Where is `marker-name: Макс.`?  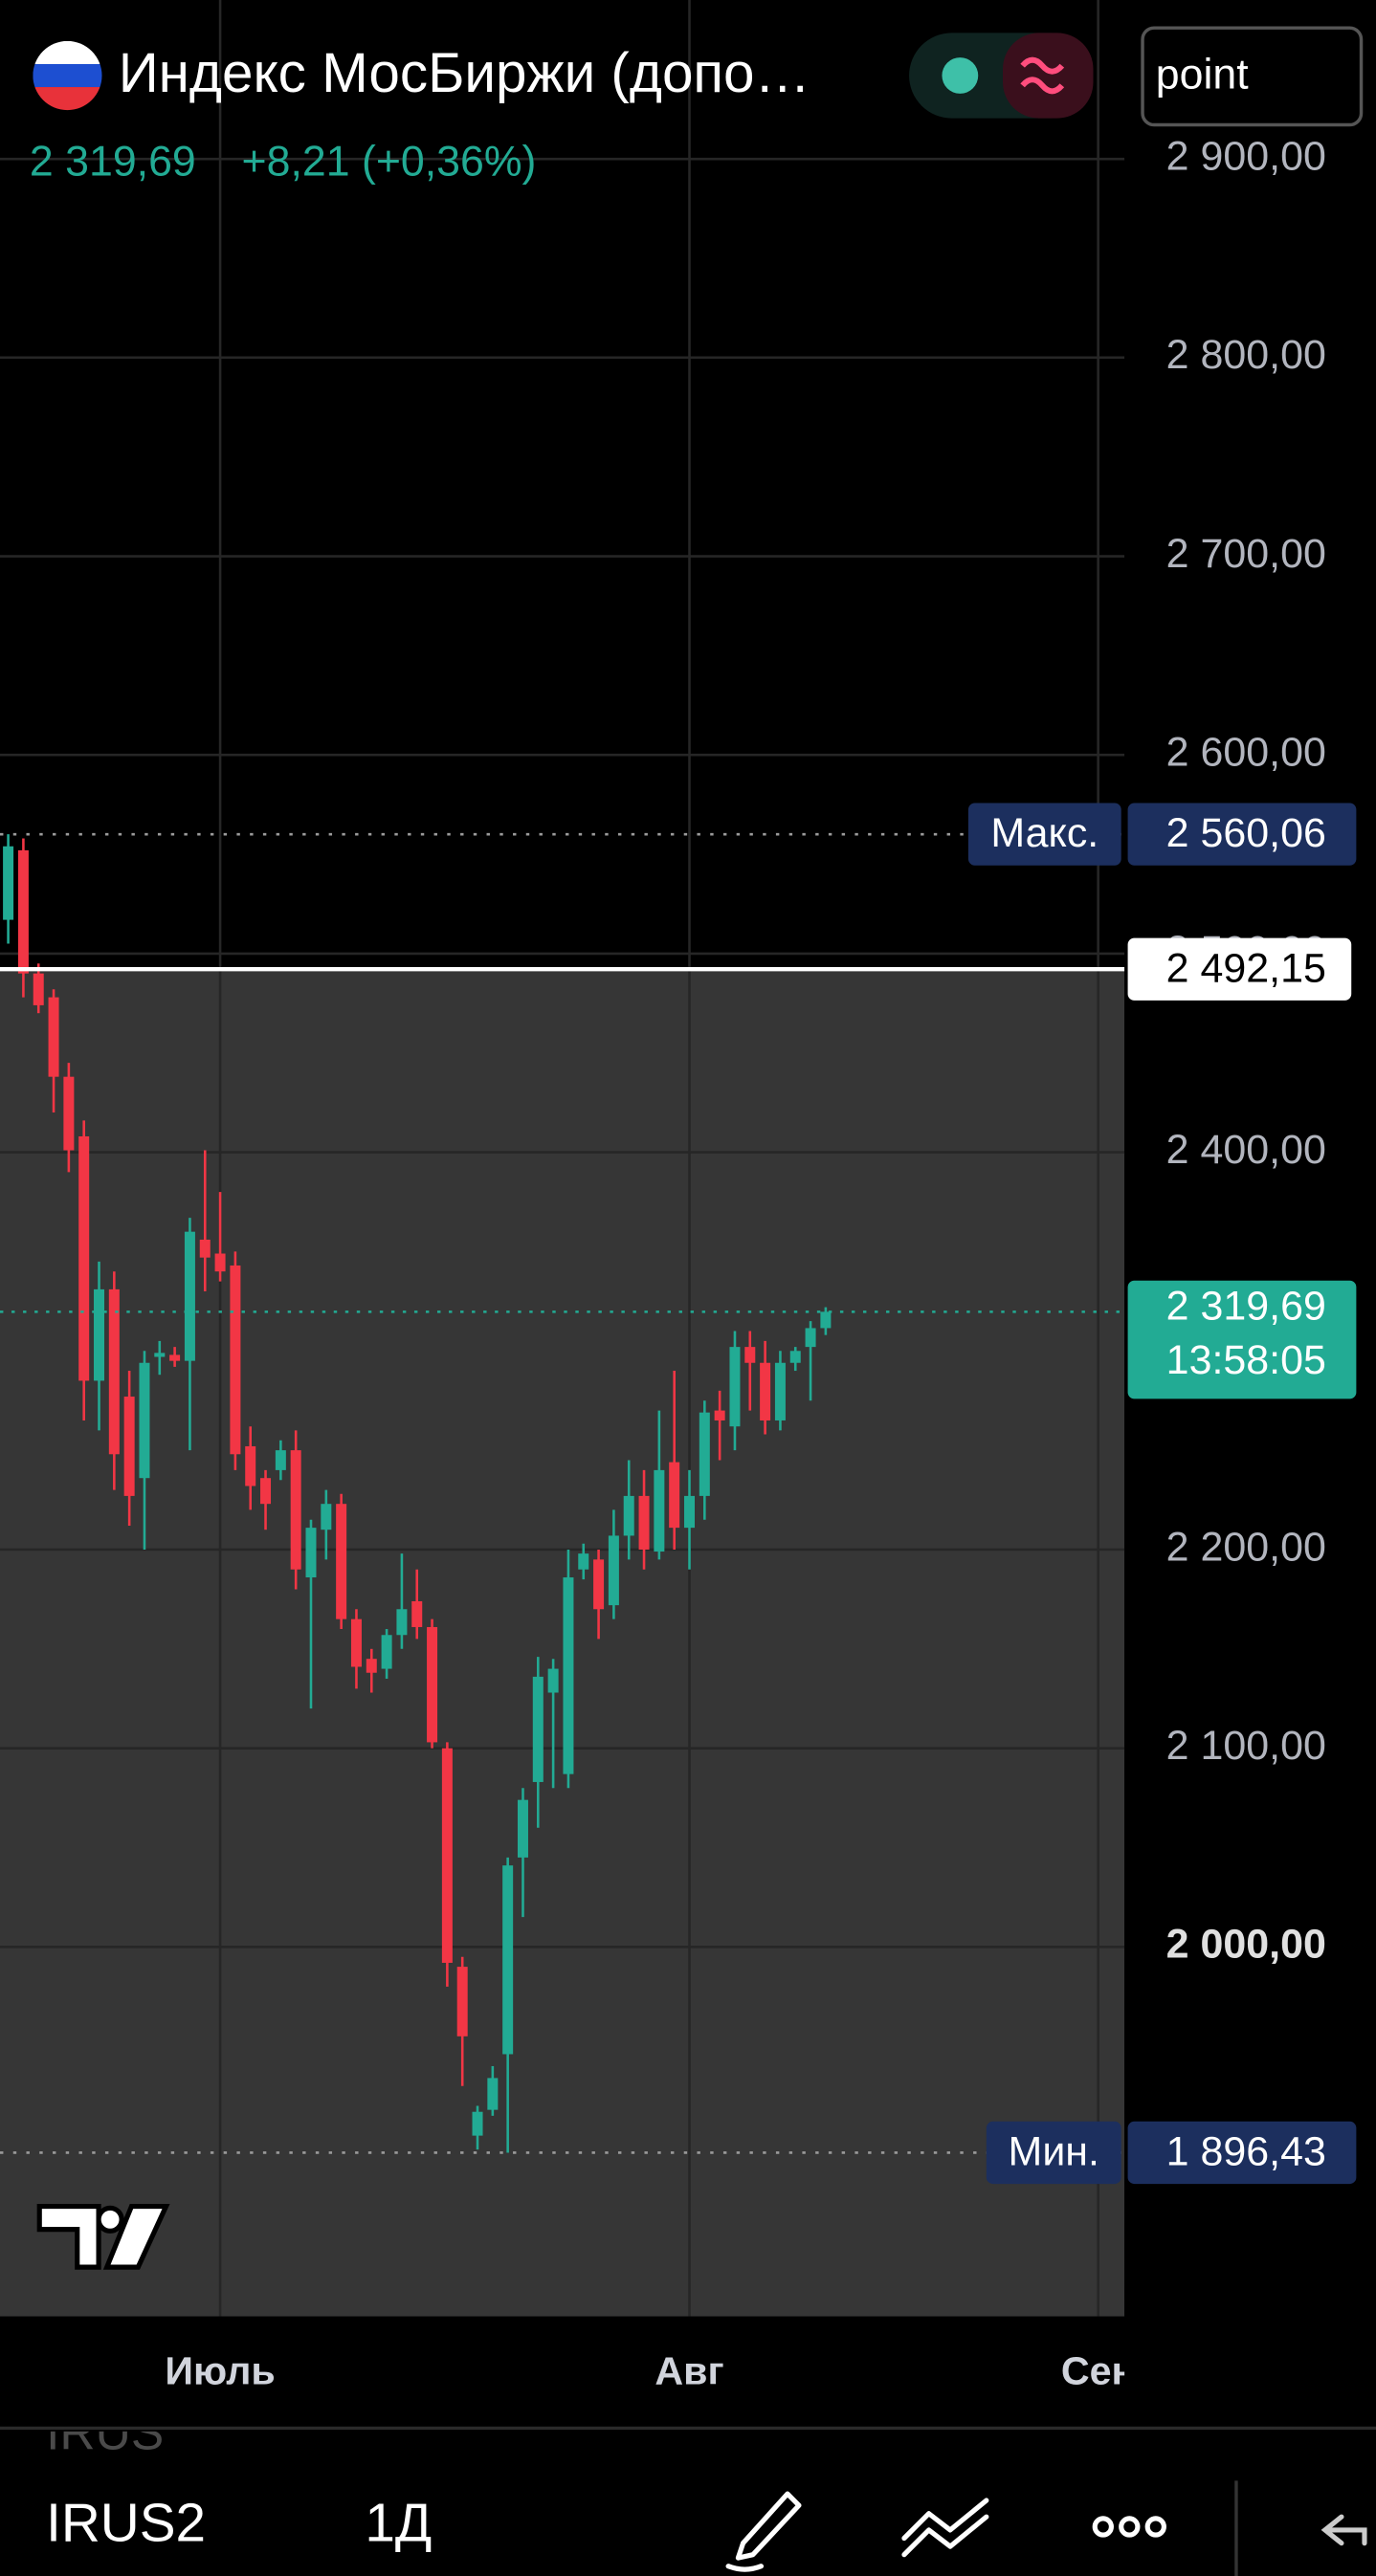
marker-name: Макс. is located at coordinates (1044, 833).